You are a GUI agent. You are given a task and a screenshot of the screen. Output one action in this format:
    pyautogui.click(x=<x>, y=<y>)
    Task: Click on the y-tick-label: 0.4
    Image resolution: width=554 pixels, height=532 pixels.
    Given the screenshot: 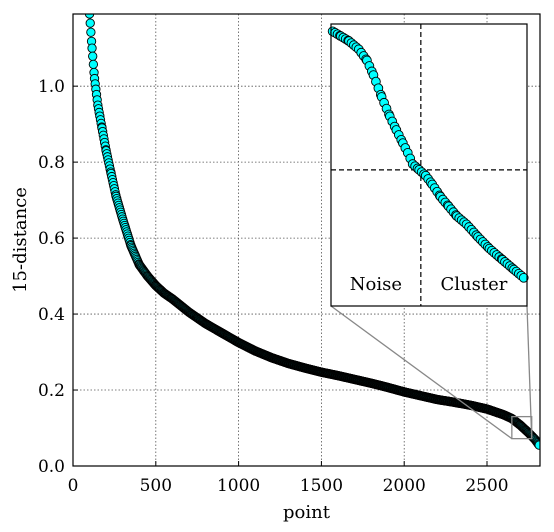 What is the action you would take?
    pyautogui.click(x=51, y=315)
    